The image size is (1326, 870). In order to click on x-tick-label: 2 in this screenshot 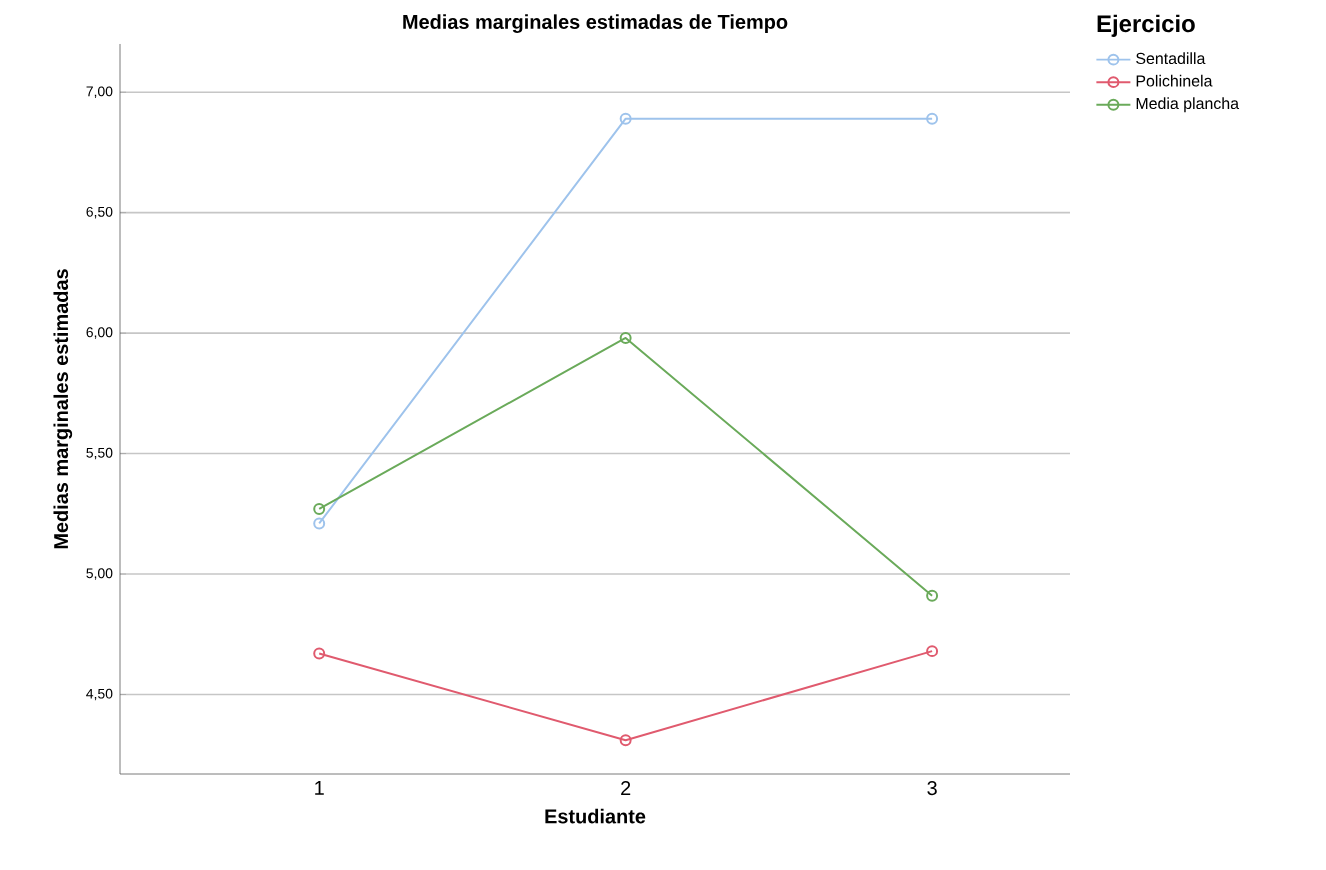, I will do `click(626, 788)`.